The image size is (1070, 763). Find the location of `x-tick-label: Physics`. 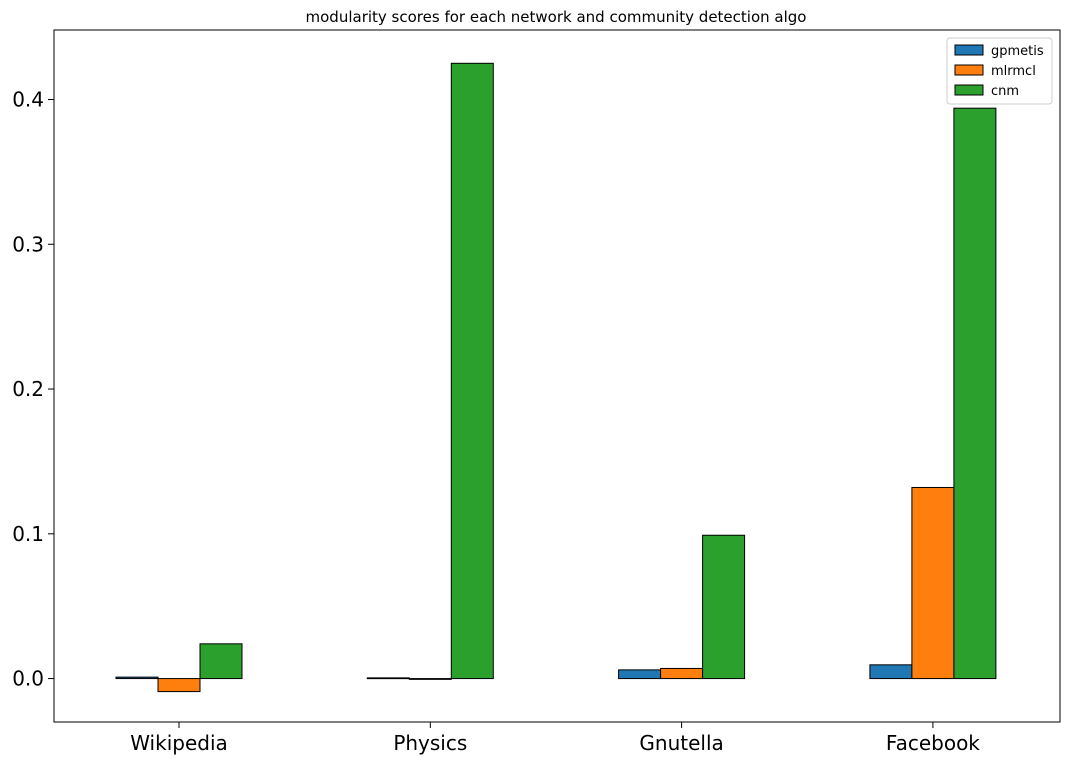

x-tick-label: Physics is located at coordinates (430, 743).